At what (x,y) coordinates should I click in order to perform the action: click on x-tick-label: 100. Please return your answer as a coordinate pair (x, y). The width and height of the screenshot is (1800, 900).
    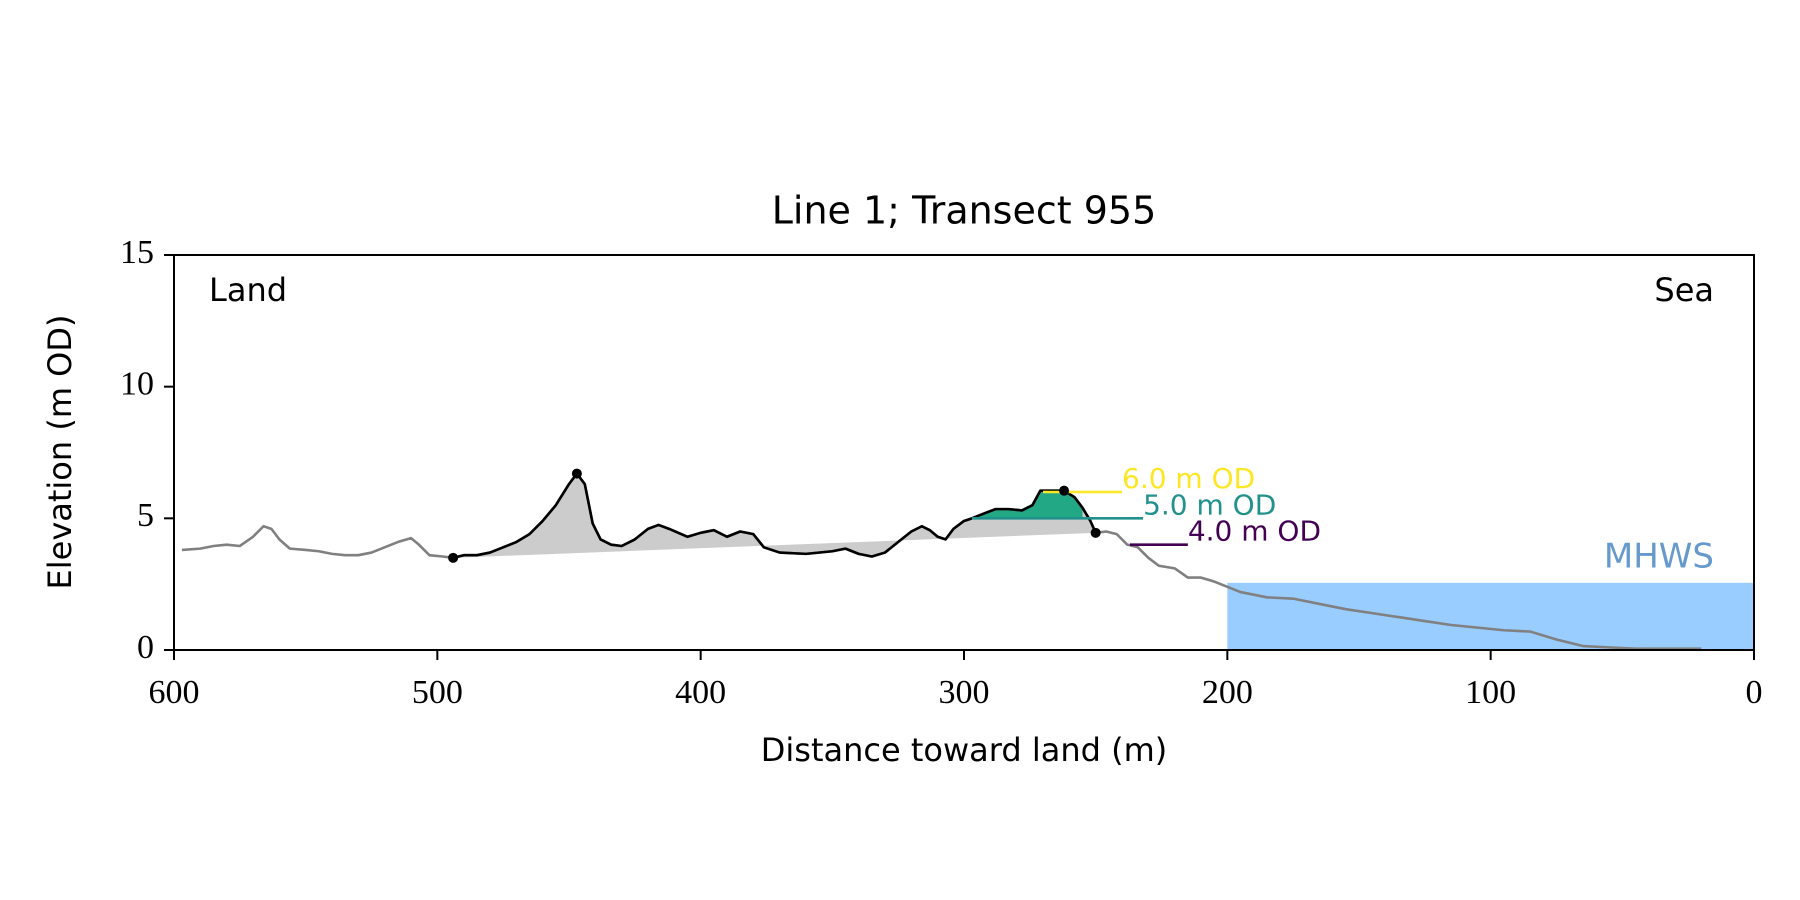
    Looking at the image, I should click on (1490, 692).